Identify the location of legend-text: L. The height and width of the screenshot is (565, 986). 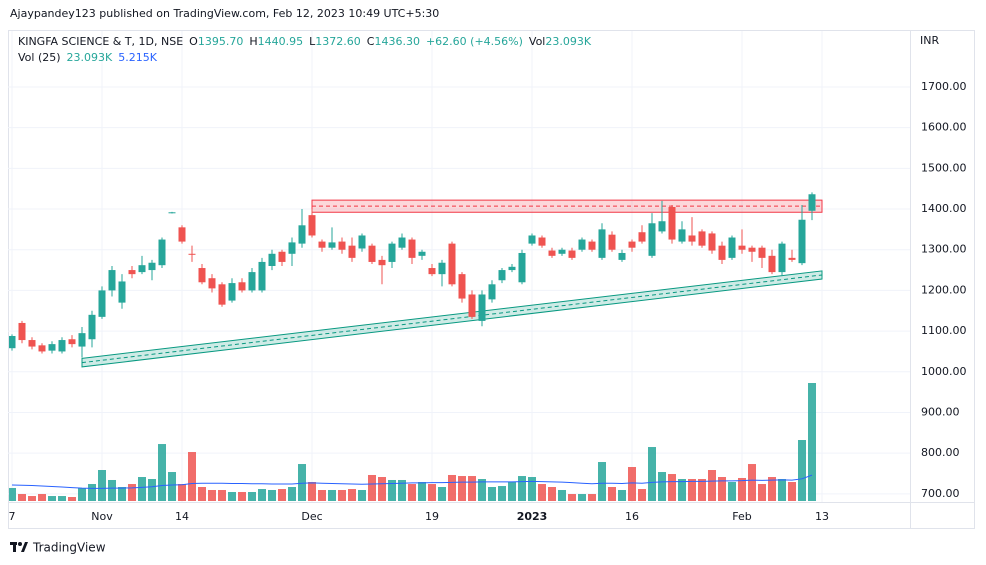
(312, 41).